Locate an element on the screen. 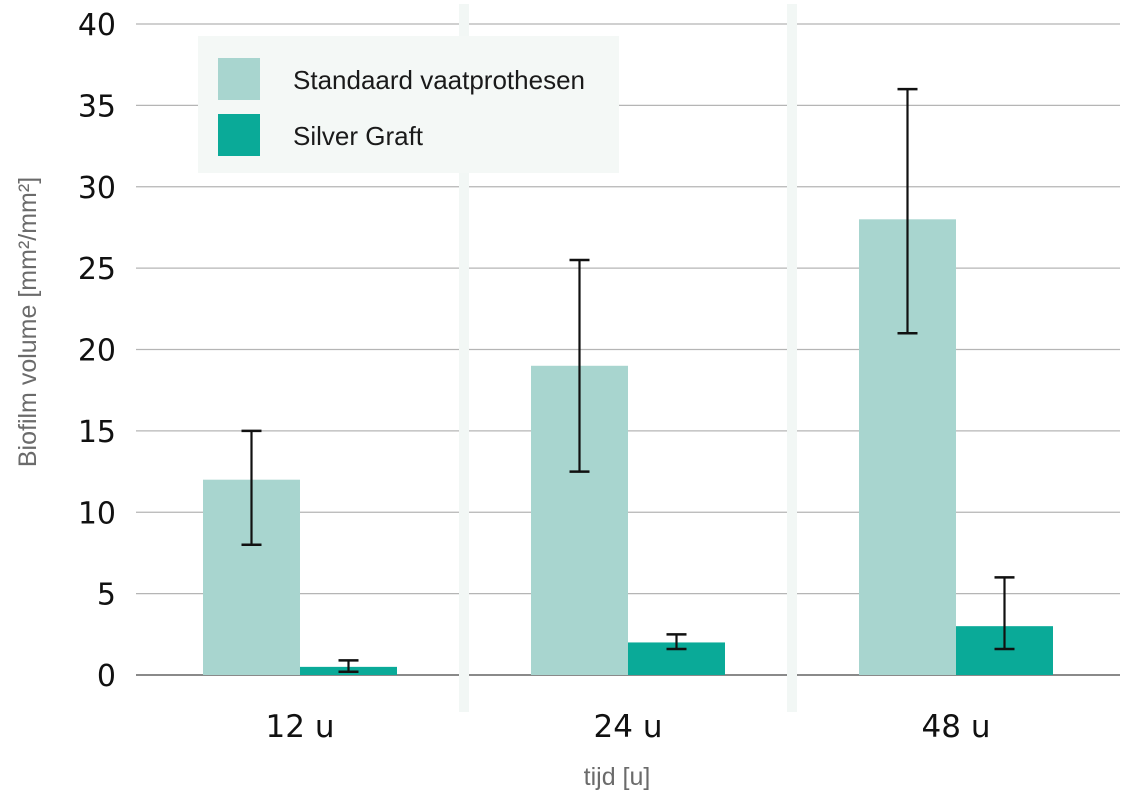  y-tick-label: 20 is located at coordinates (97, 351).